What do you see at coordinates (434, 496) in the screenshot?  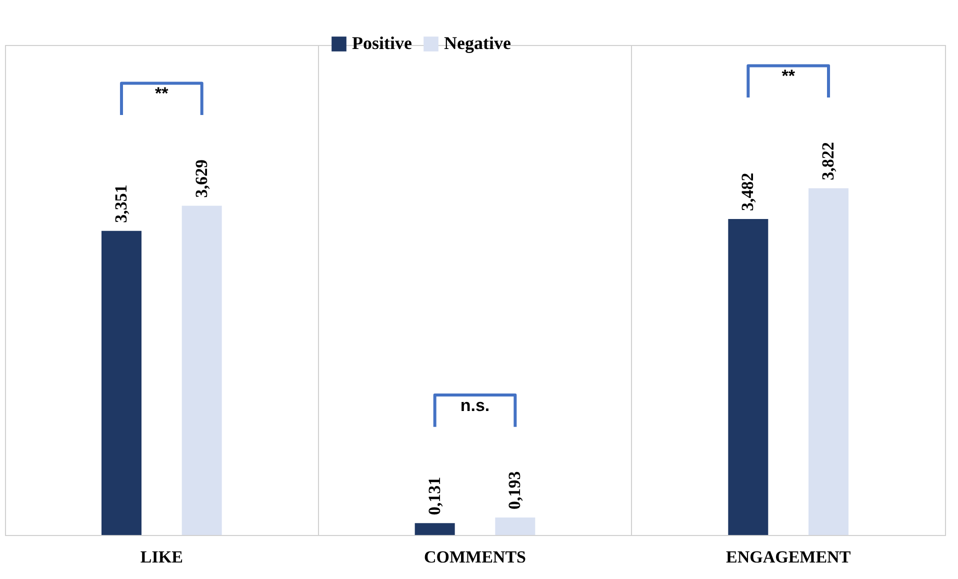 I see `data-label: 0,131` at bounding box center [434, 496].